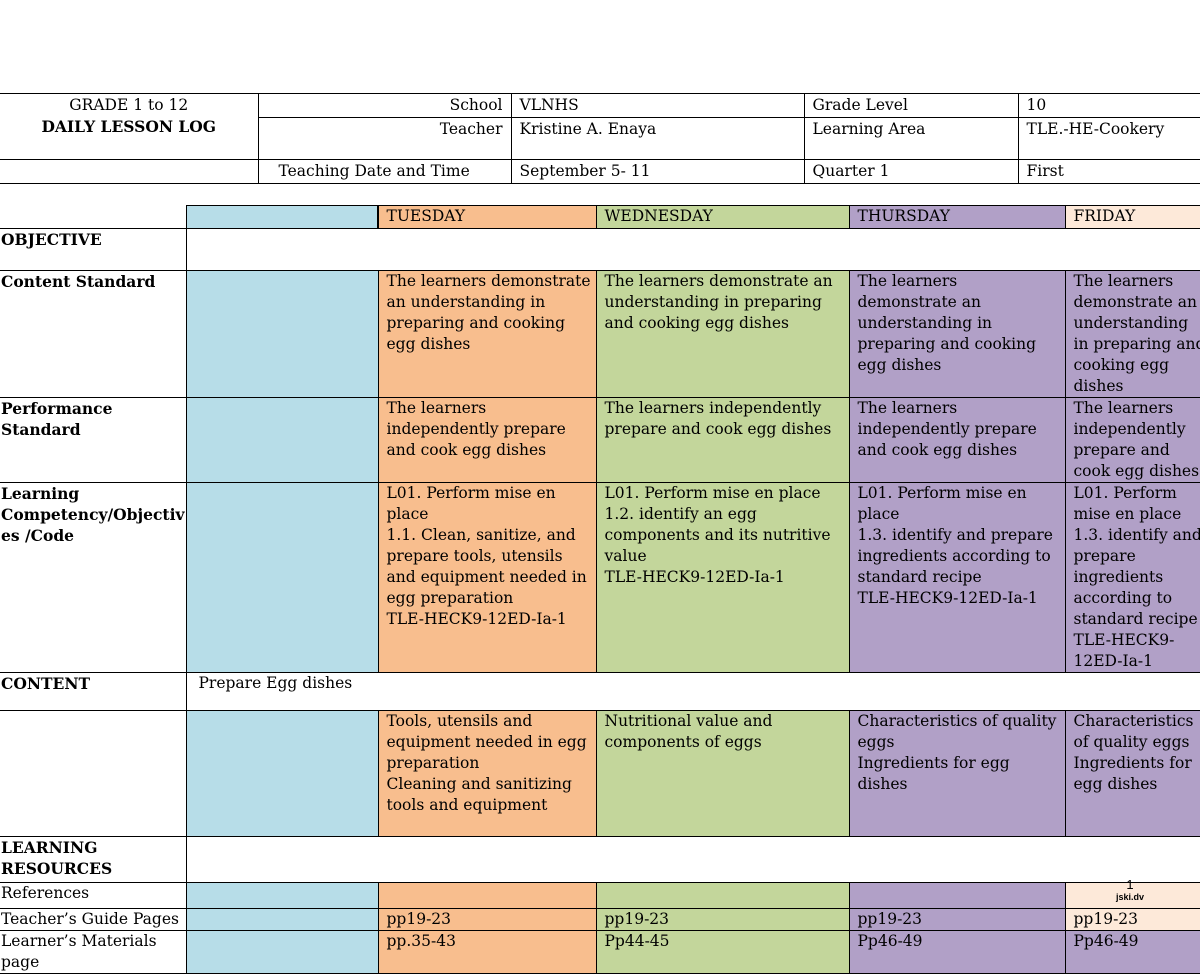 This screenshot has width=1200, height=974. What do you see at coordinates (93, 859) in the screenshot?
I see `learning-resources-label: LEARNING RESOURCES` at bounding box center [93, 859].